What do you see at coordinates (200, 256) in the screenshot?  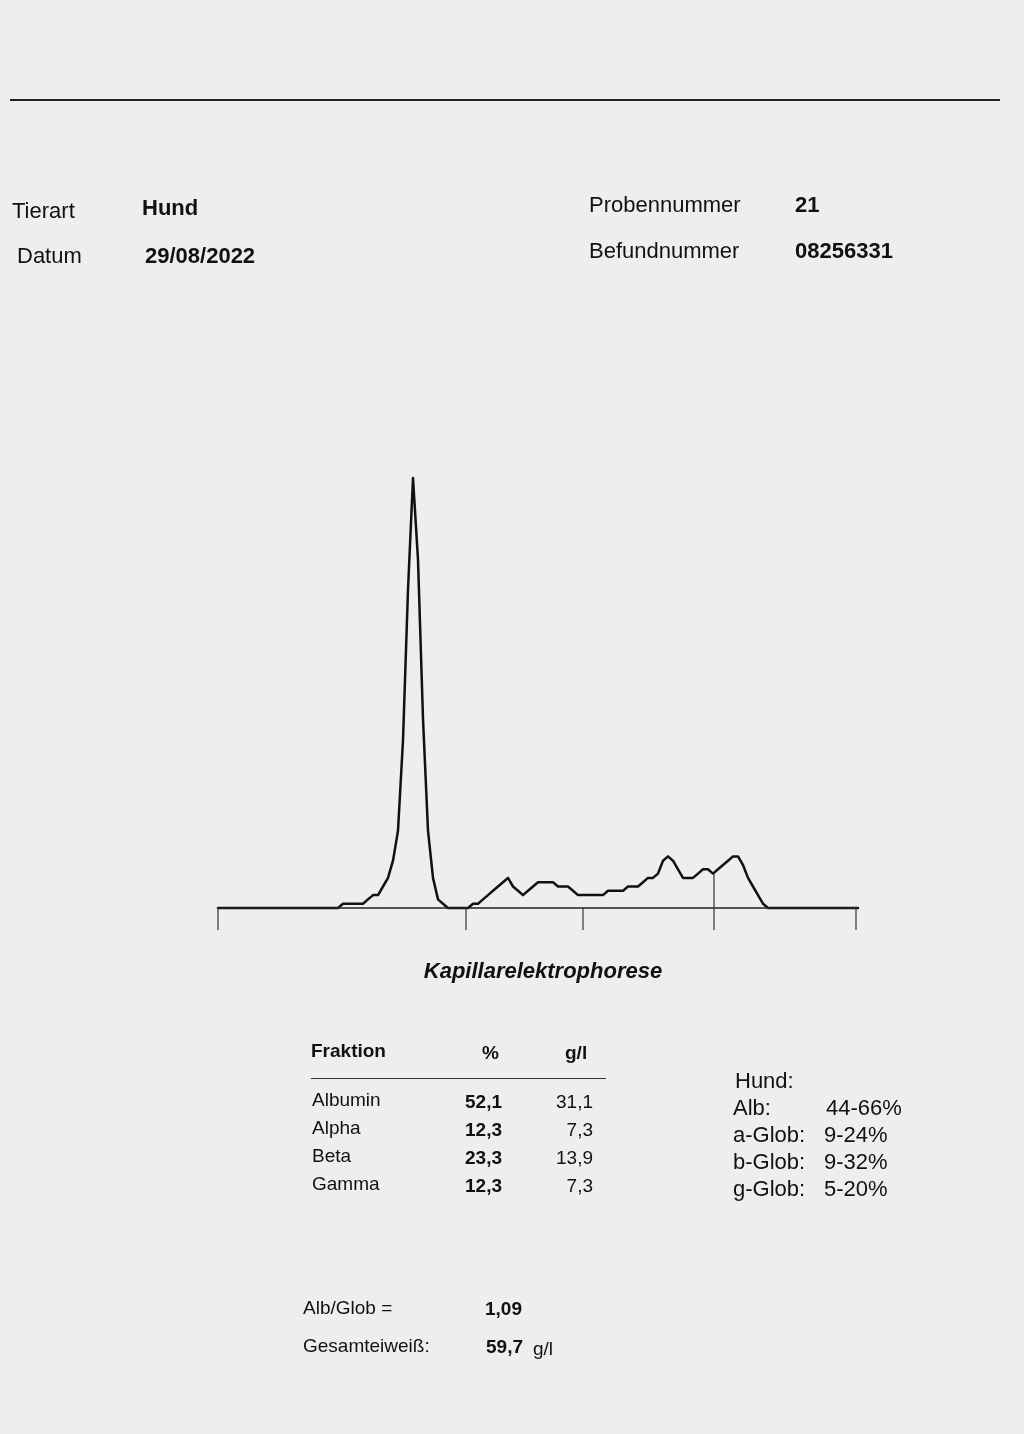 I see `text: 29/08/2022` at bounding box center [200, 256].